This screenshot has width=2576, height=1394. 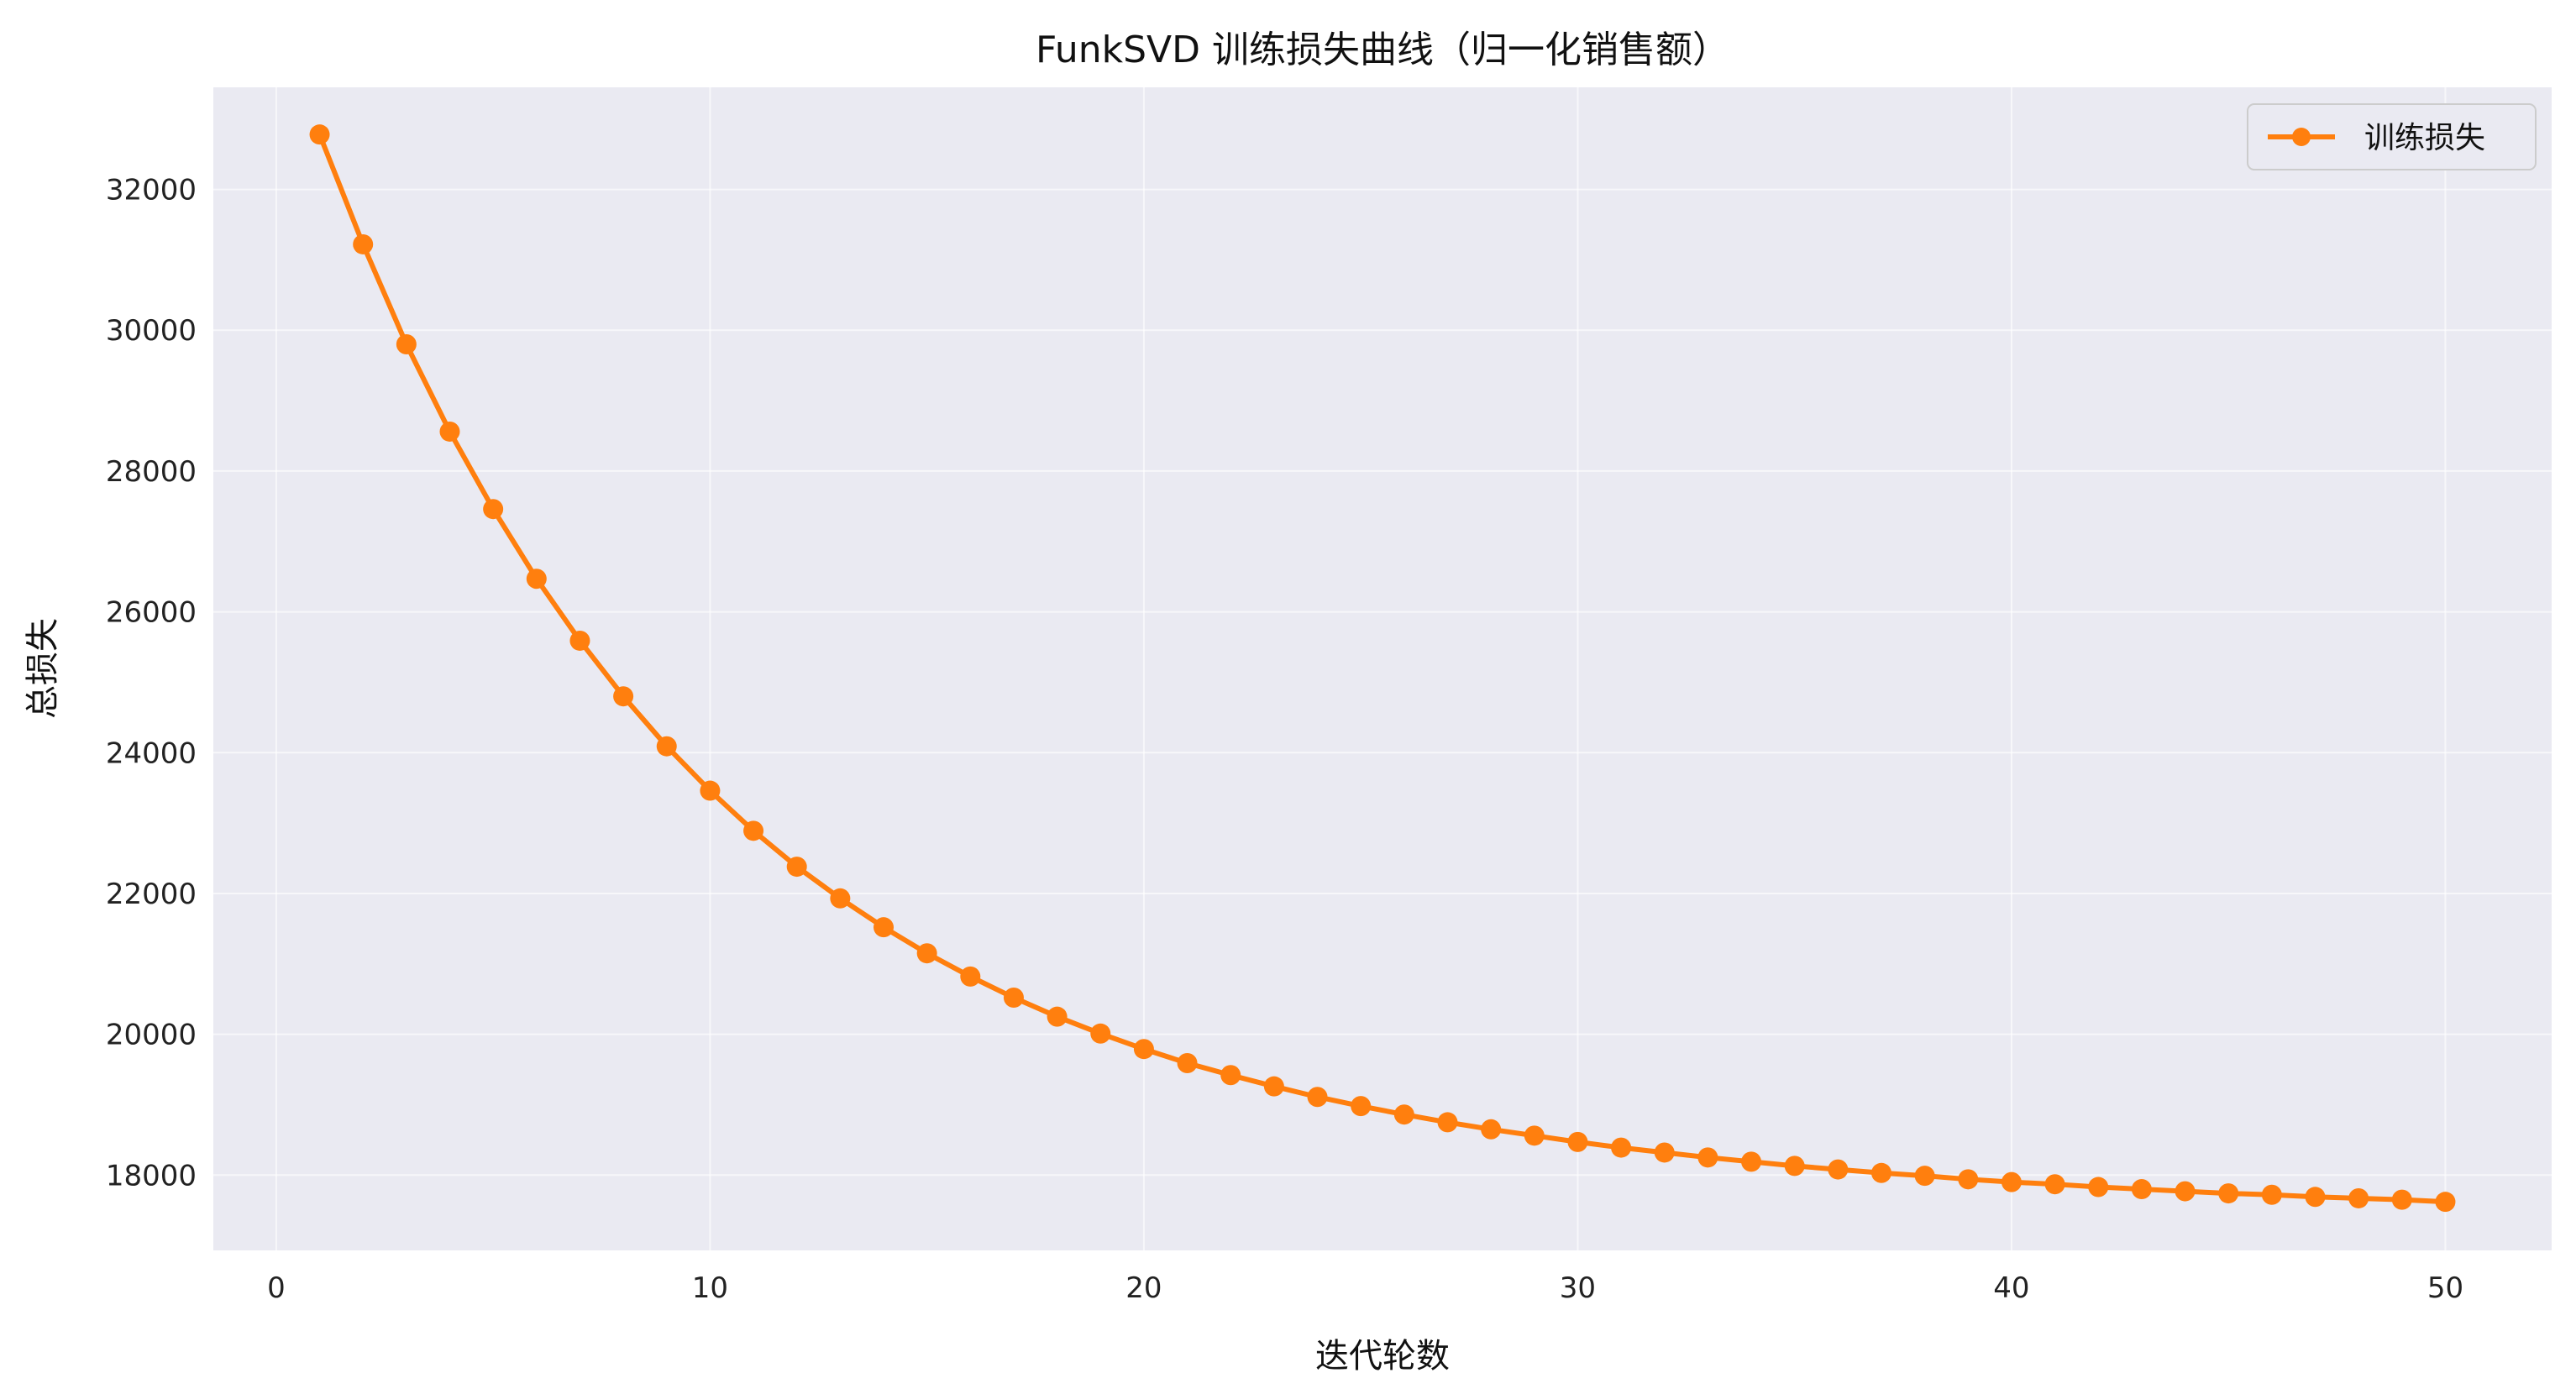 I want to click on chart-title: FunkSVD 训练损失曲线（归一化销售额）, so click(x=1382, y=50).